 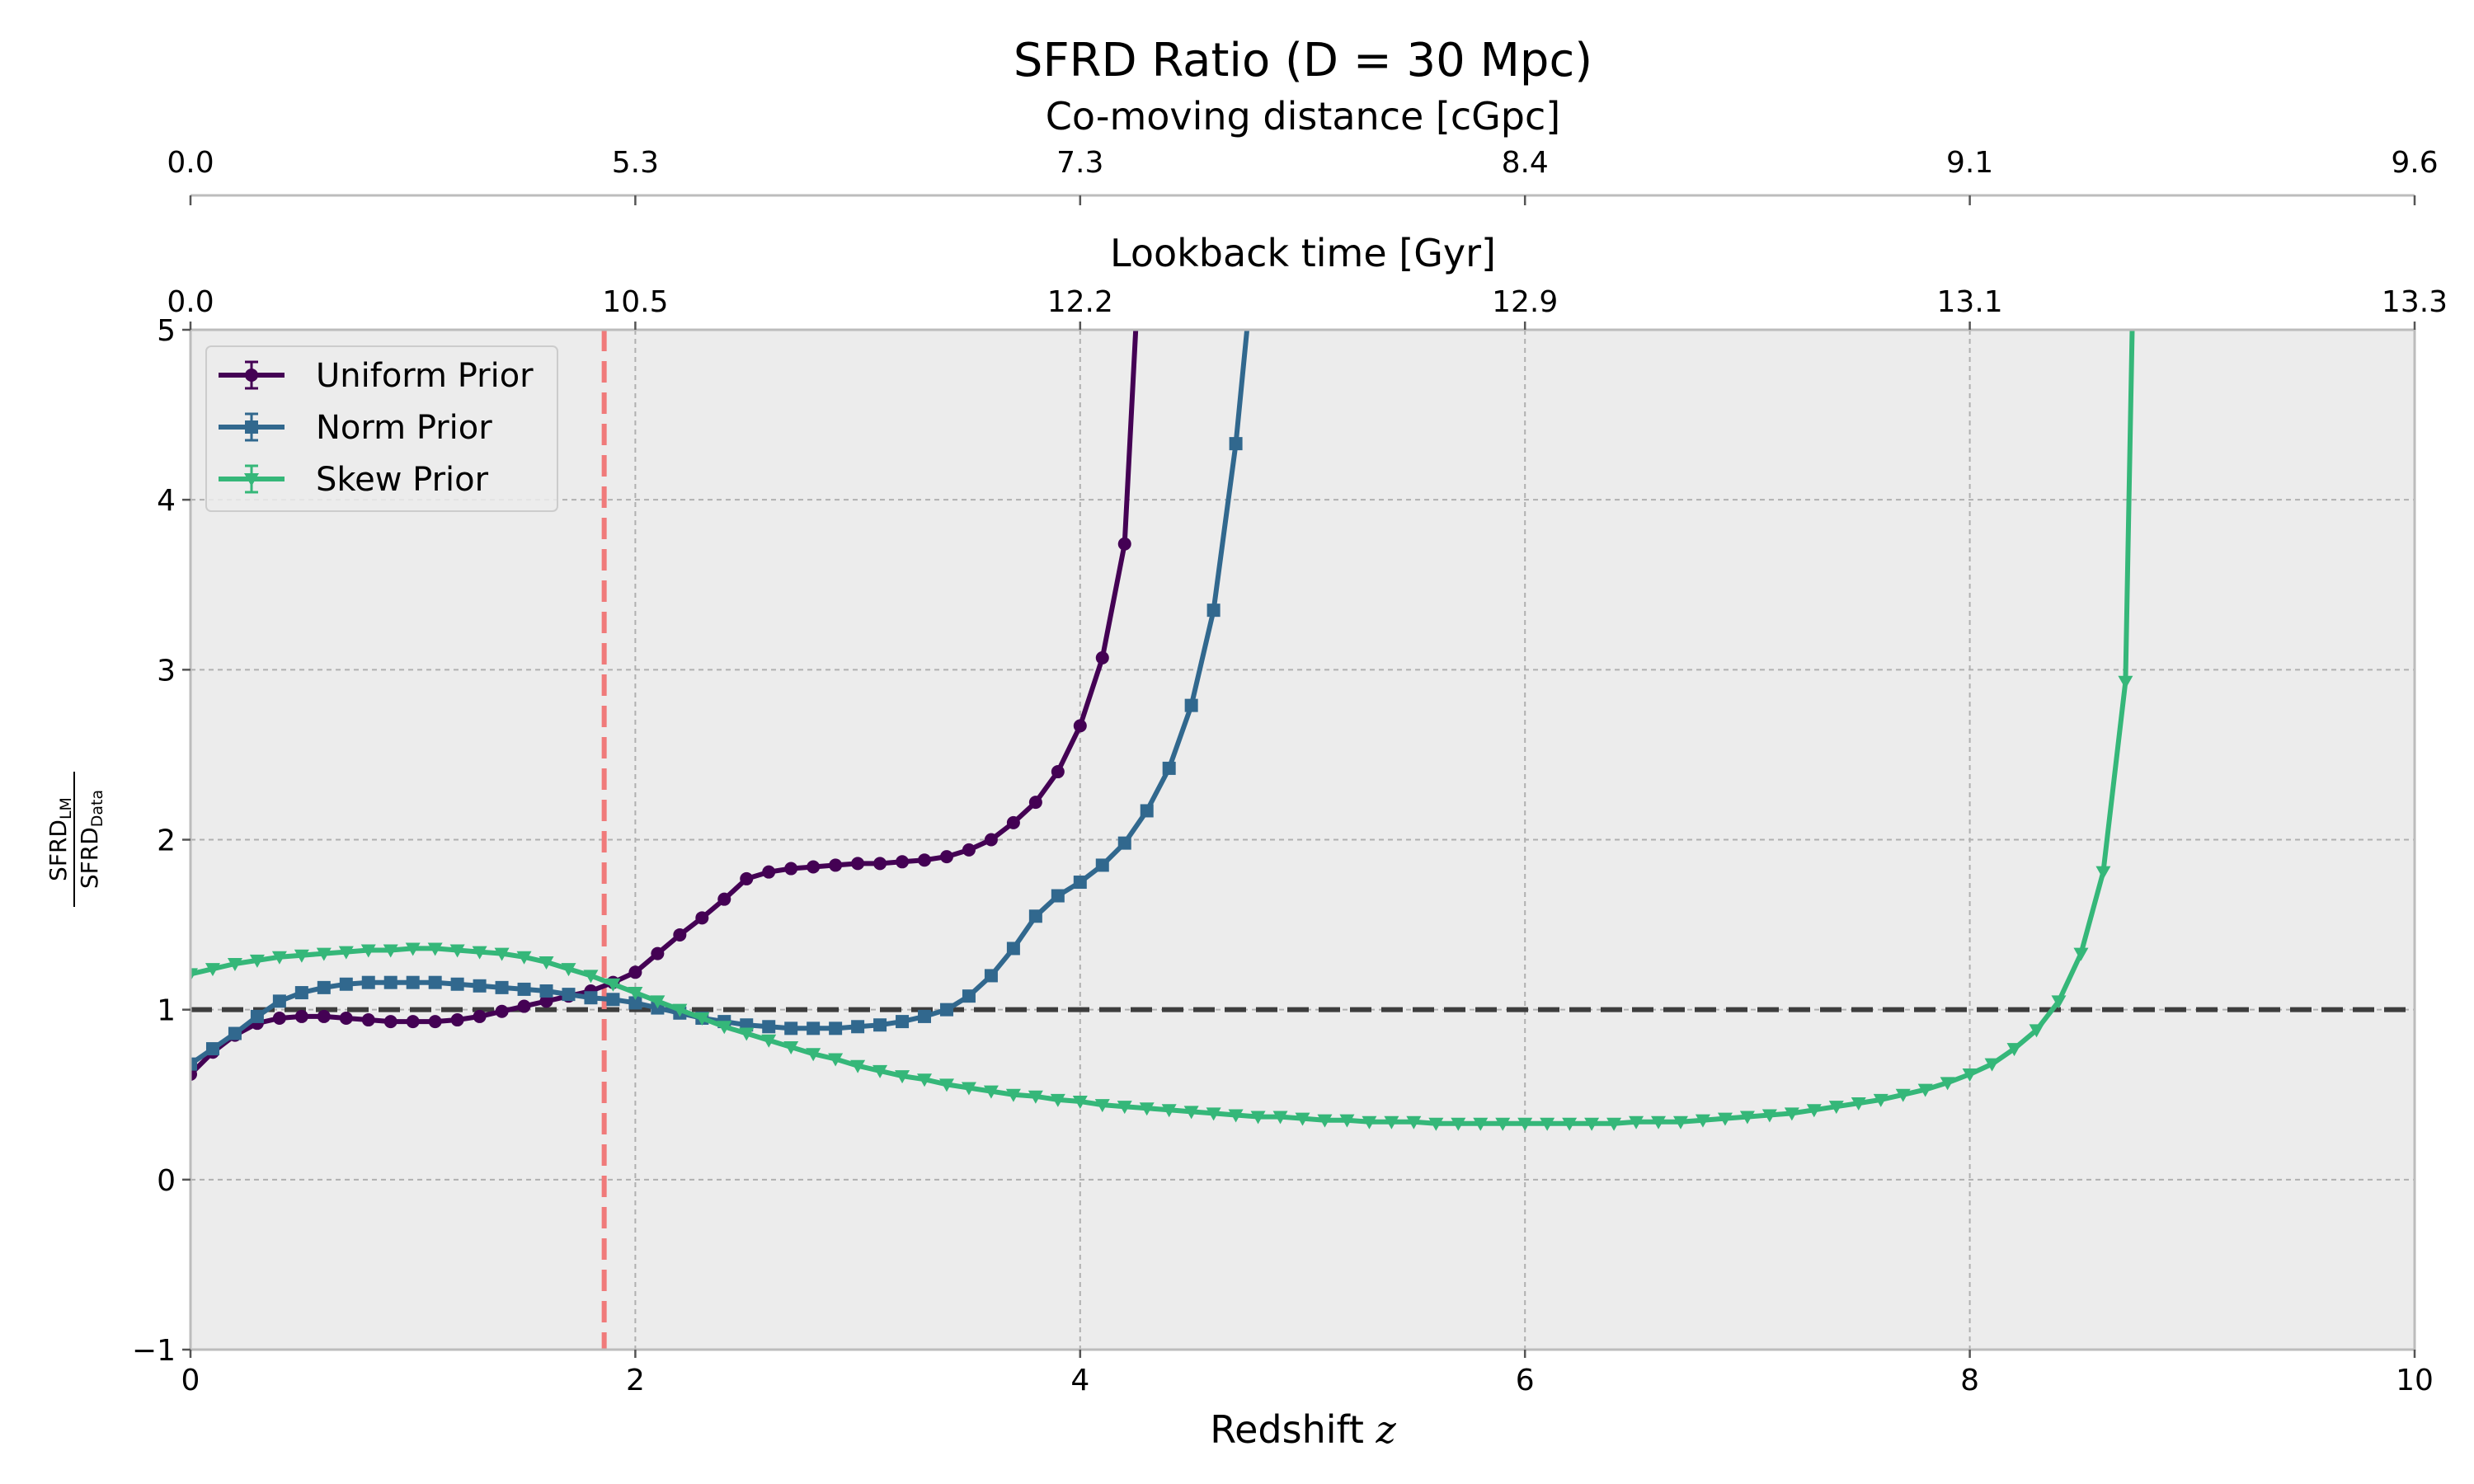 What do you see at coordinates (166, 331) in the screenshot?
I see `y-tick-label: 5` at bounding box center [166, 331].